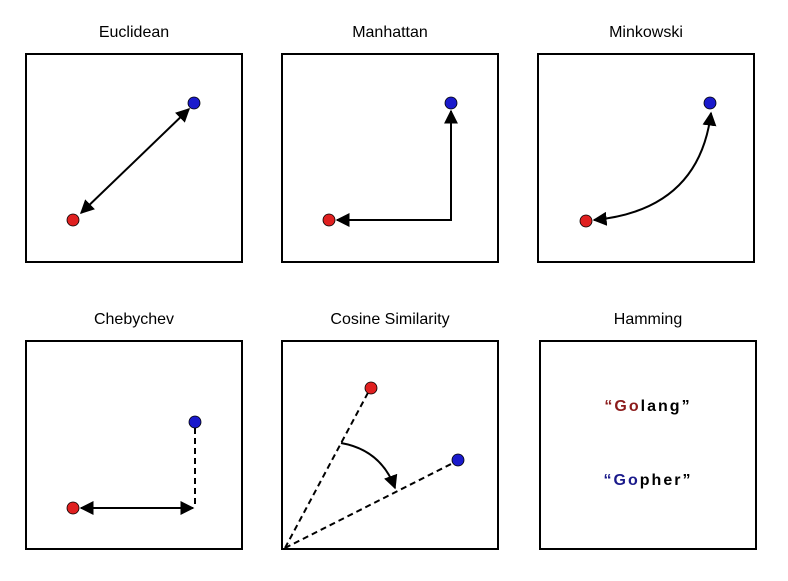 The height and width of the screenshot is (581, 788). I want to click on char: e, so click(669, 480).